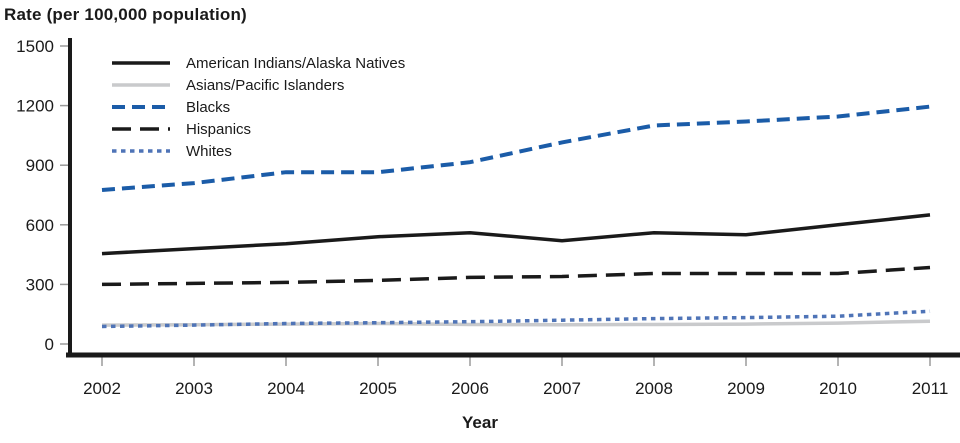 The width and height of the screenshot is (960, 443). I want to click on x-tick-label: 2004, so click(286, 388).